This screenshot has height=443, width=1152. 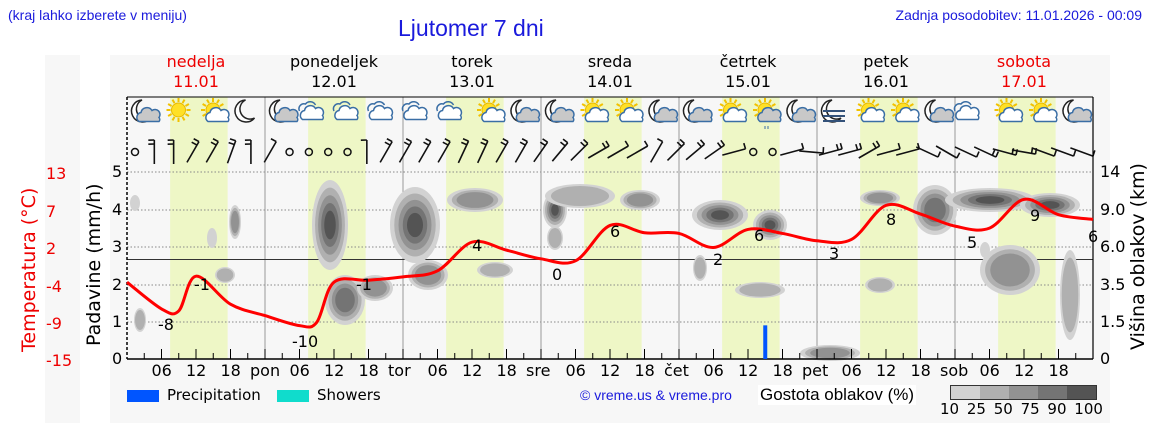 What do you see at coordinates (748, 61) in the screenshot?
I see `day-name: četrtek` at bounding box center [748, 61].